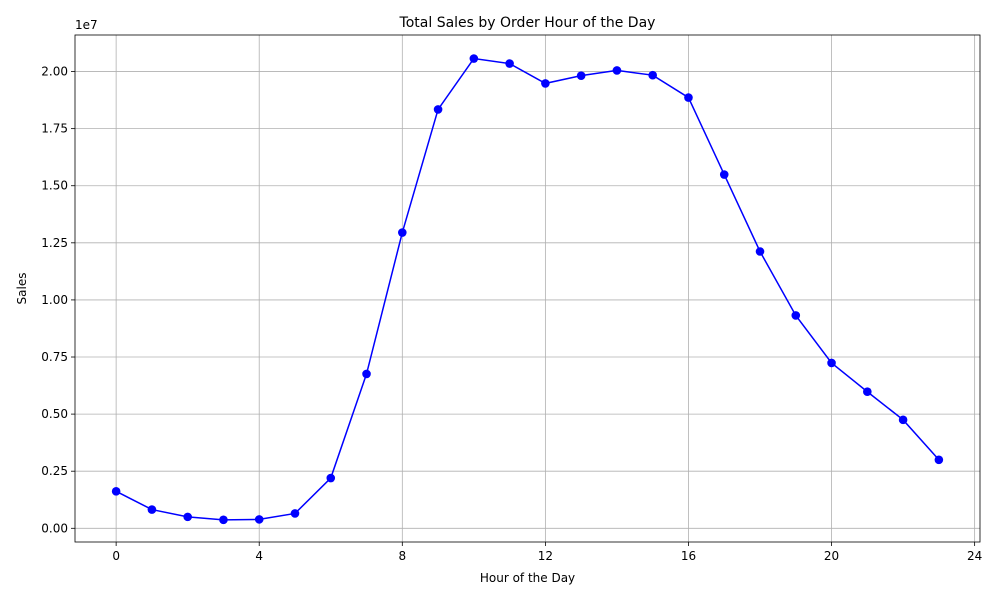 The height and width of the screenshot is (600, 1000). I want to click on y-tick-label: 2.00, so click(54, 72).